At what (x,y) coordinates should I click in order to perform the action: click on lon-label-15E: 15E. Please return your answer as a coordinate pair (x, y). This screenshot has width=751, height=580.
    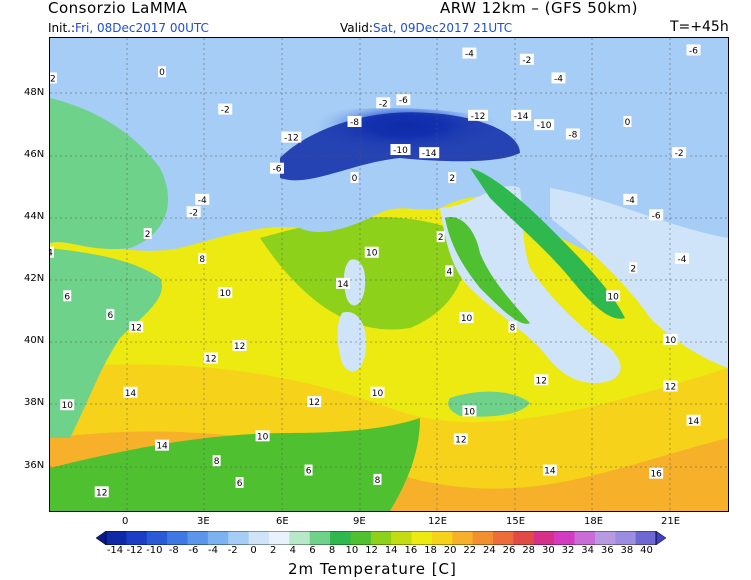
    Looking at the image, I should click on (516, 521).